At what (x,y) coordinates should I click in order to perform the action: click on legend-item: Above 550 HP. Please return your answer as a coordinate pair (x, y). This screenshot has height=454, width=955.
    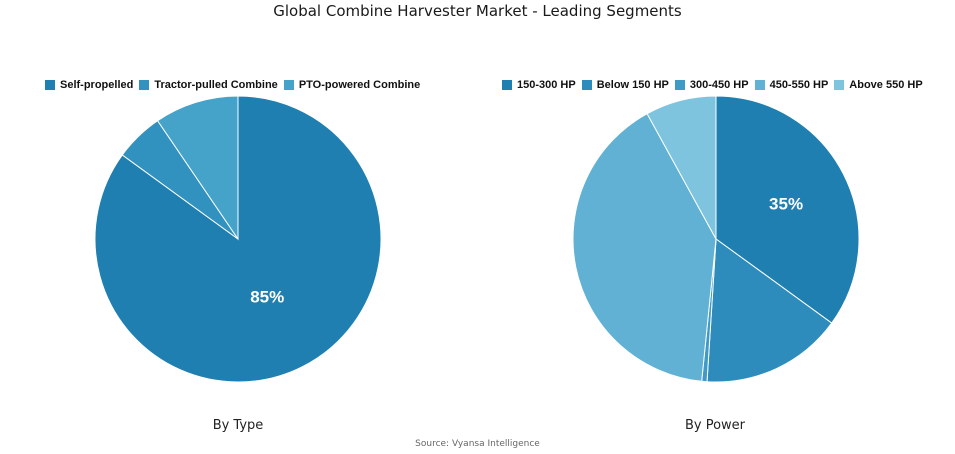
    Looking at the image, I should click on (878, 85).